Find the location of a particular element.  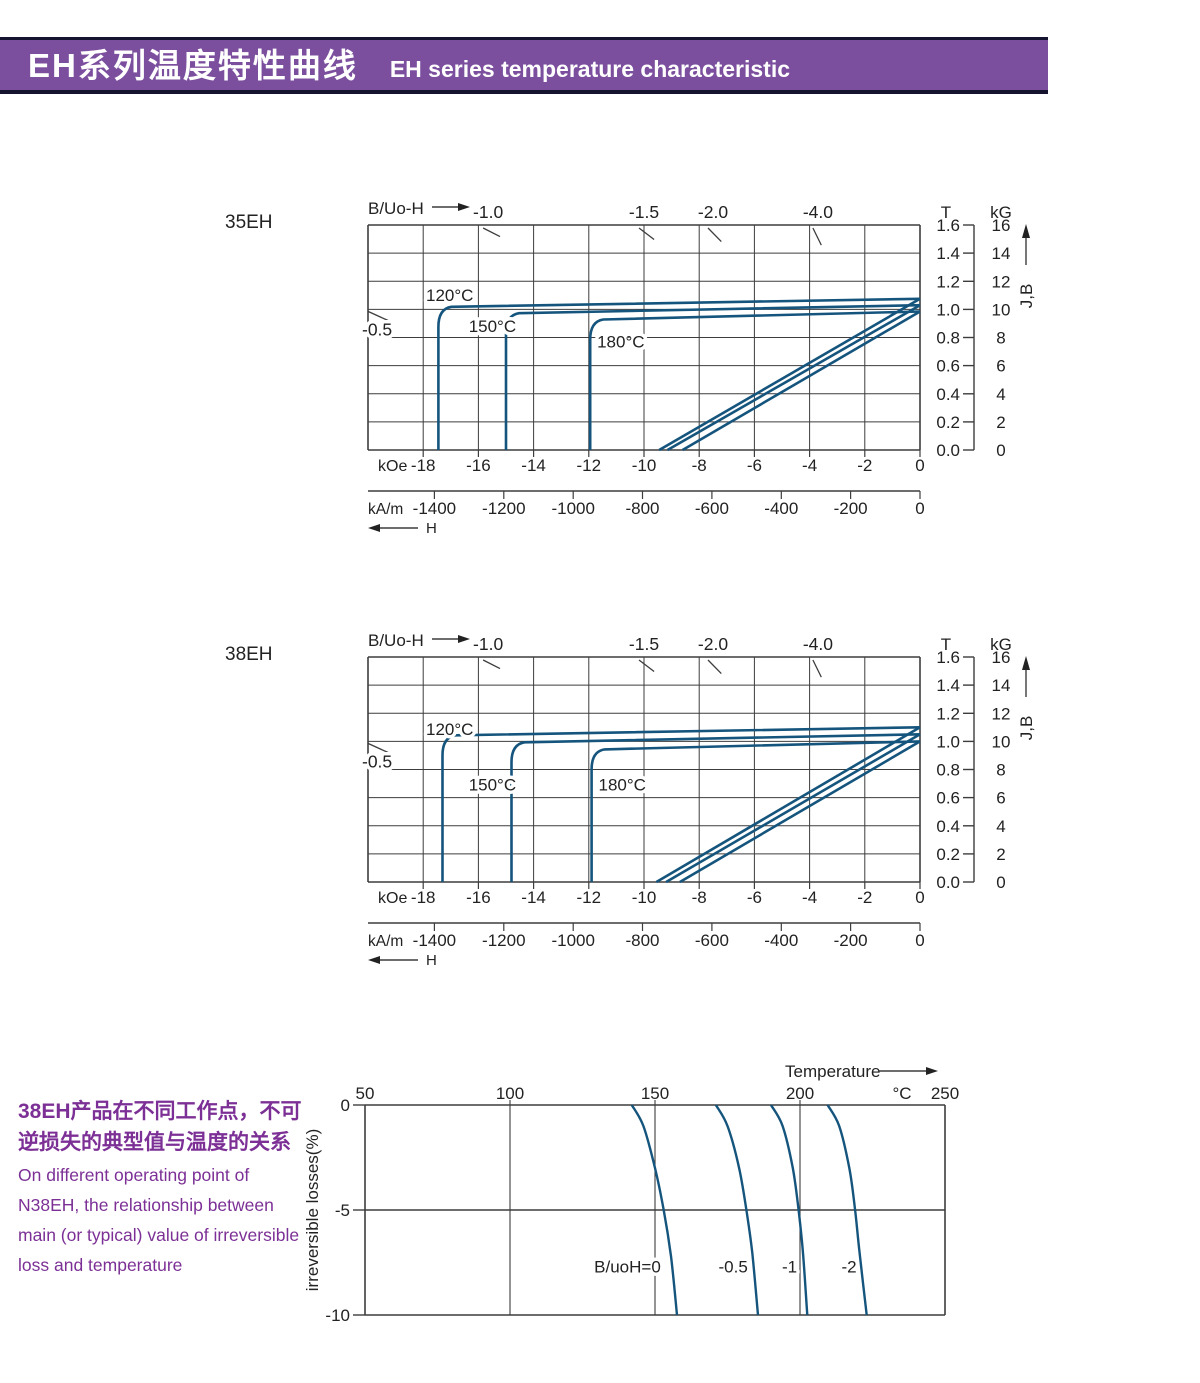

x-tick-label: 250 is located at coordinates (945, 1093).